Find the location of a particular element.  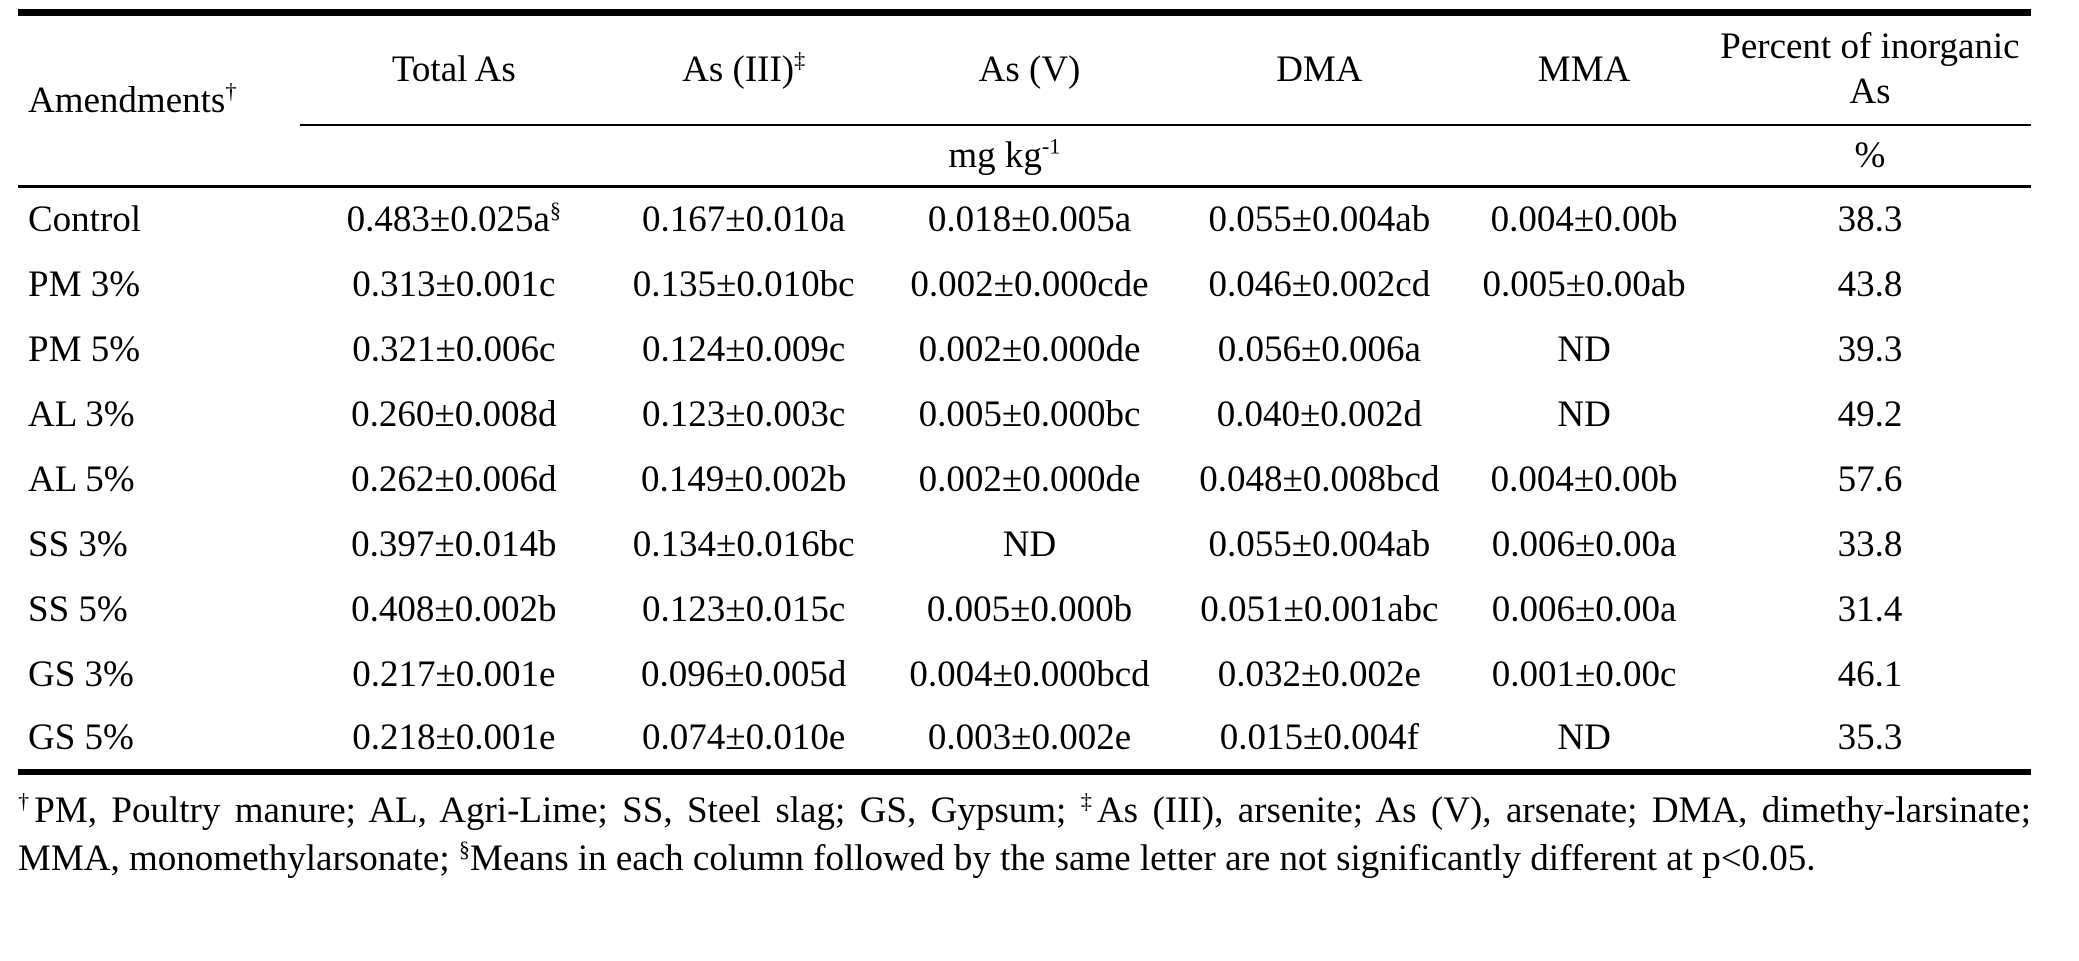

cell-dma: 0.015±0.004f is located at coordinates (1319, 737).